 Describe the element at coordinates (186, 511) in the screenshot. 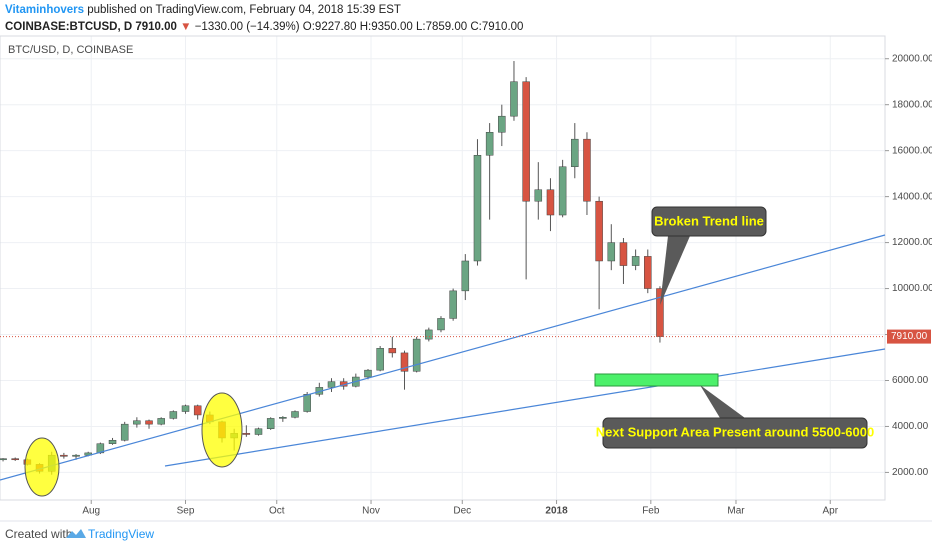

I see `x-tick-label: Sep` at that location.